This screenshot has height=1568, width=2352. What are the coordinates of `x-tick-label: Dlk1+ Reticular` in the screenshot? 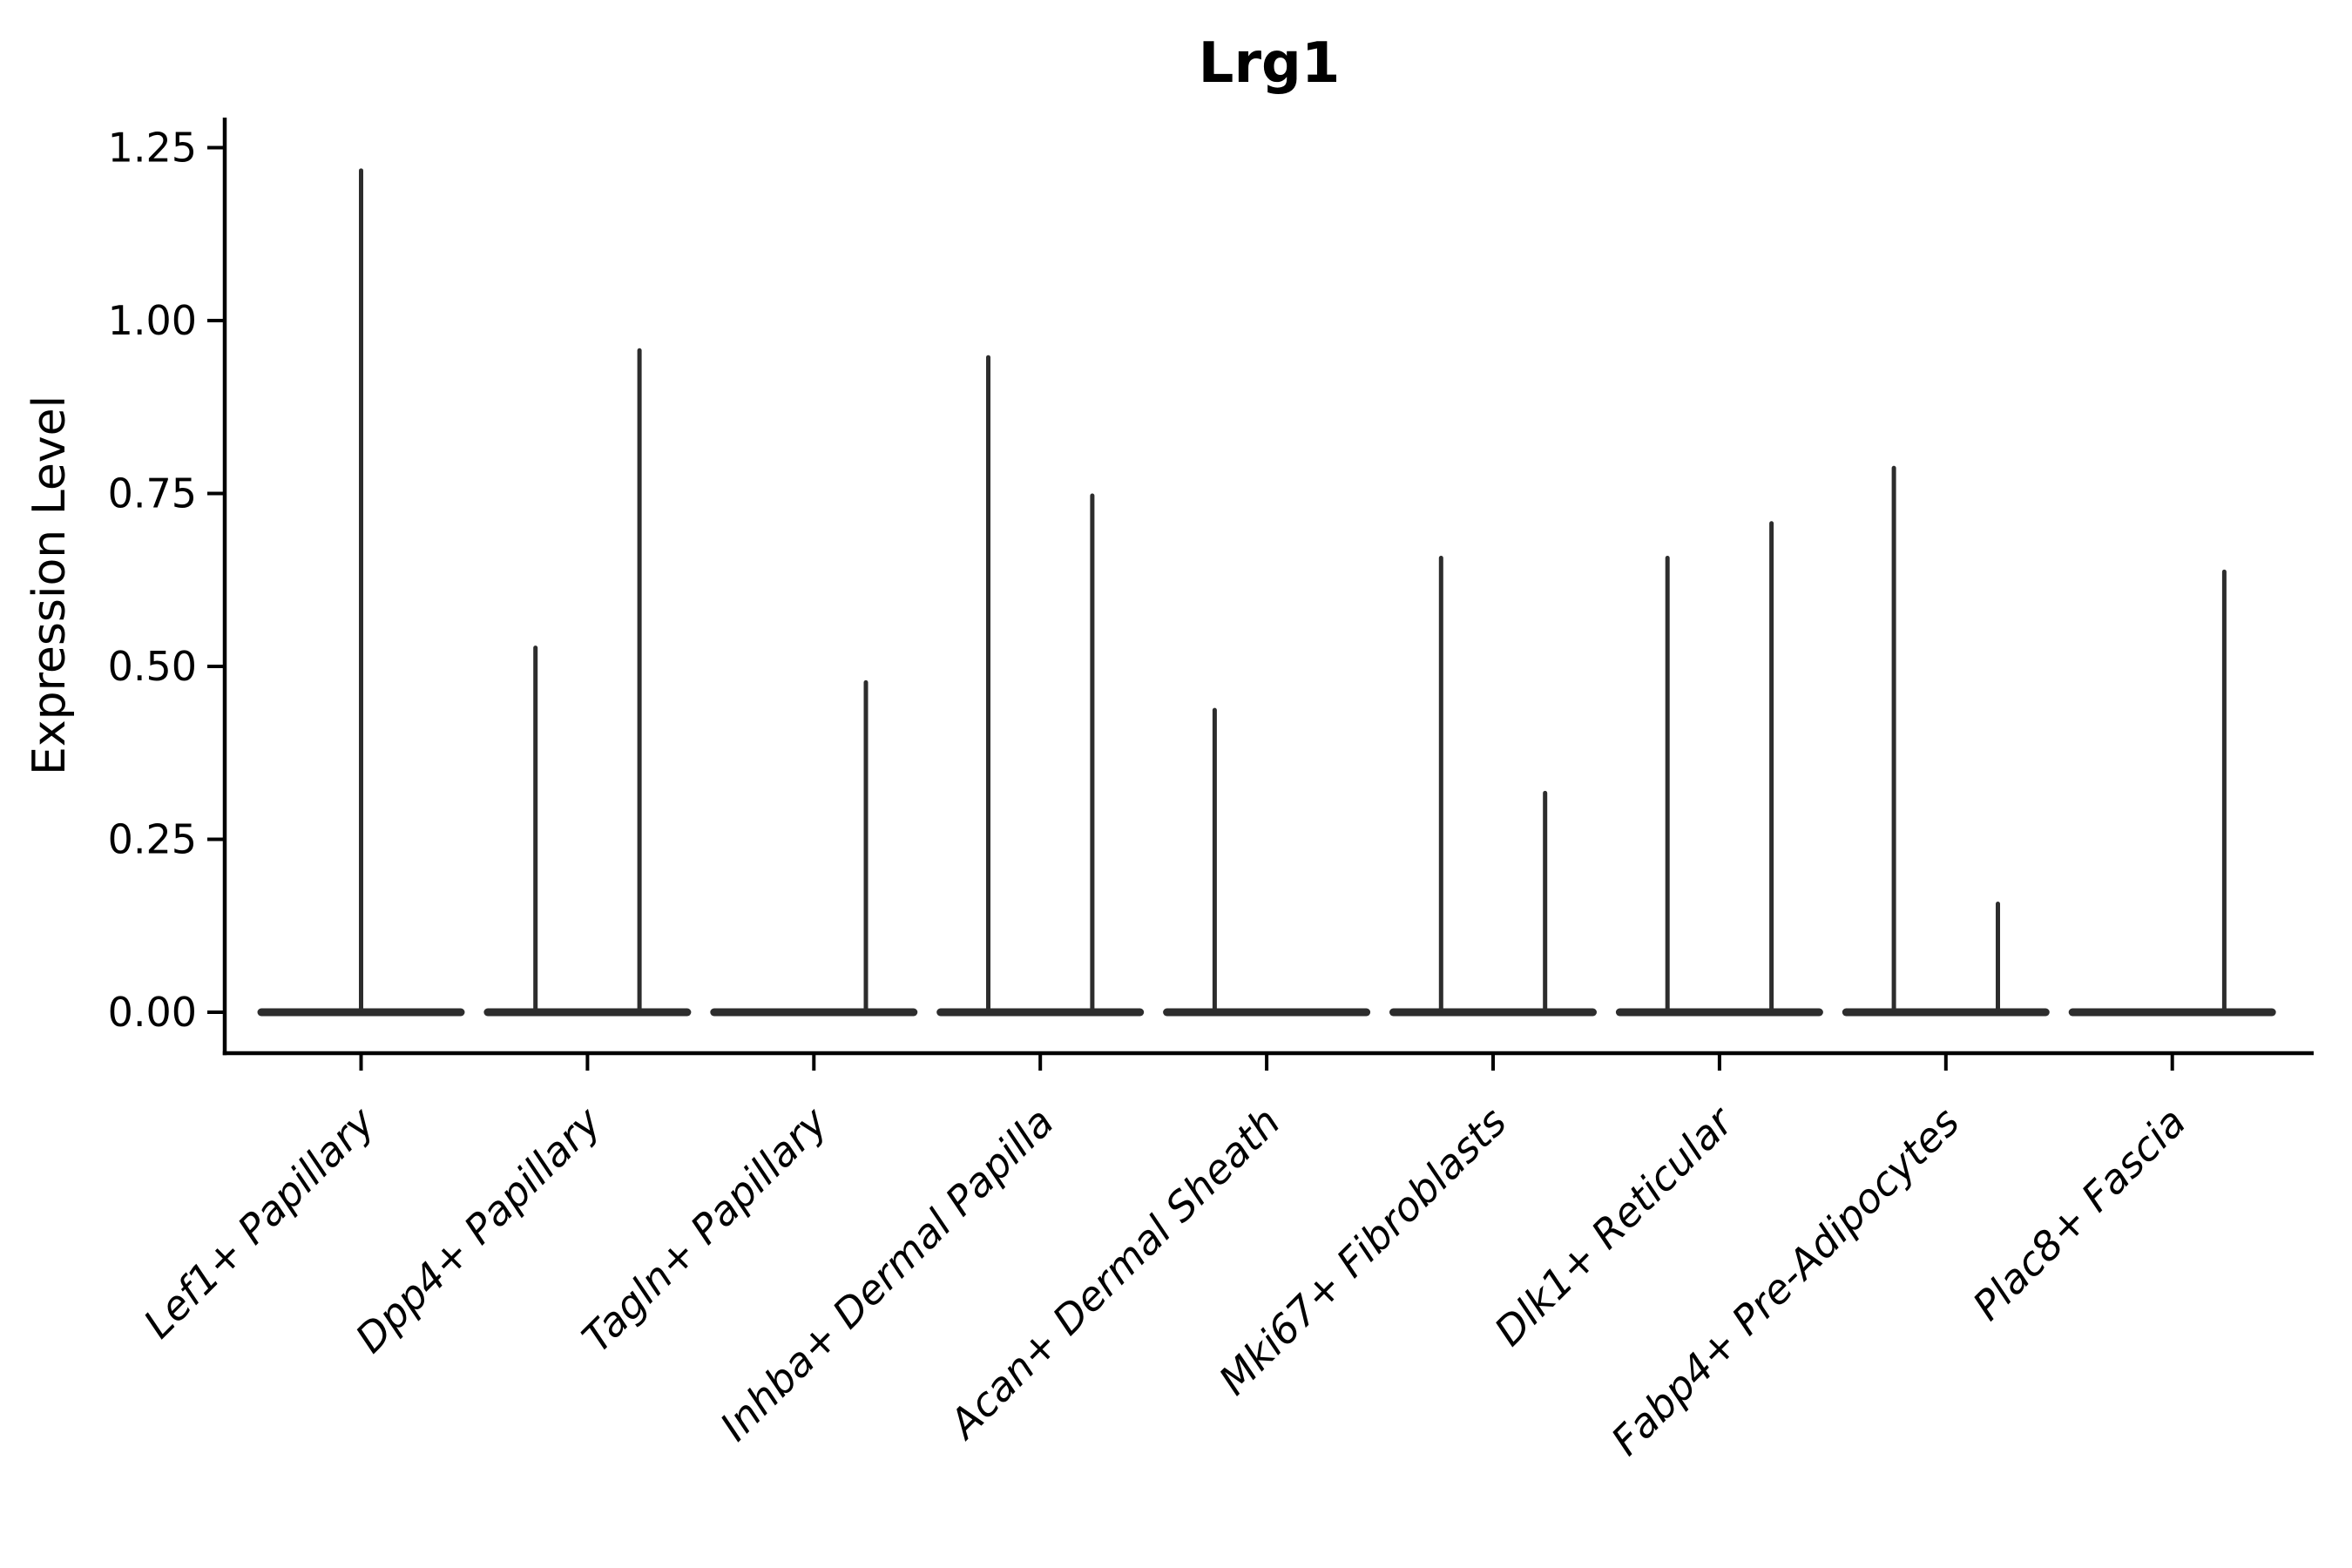 It's located at (1615, 1225).